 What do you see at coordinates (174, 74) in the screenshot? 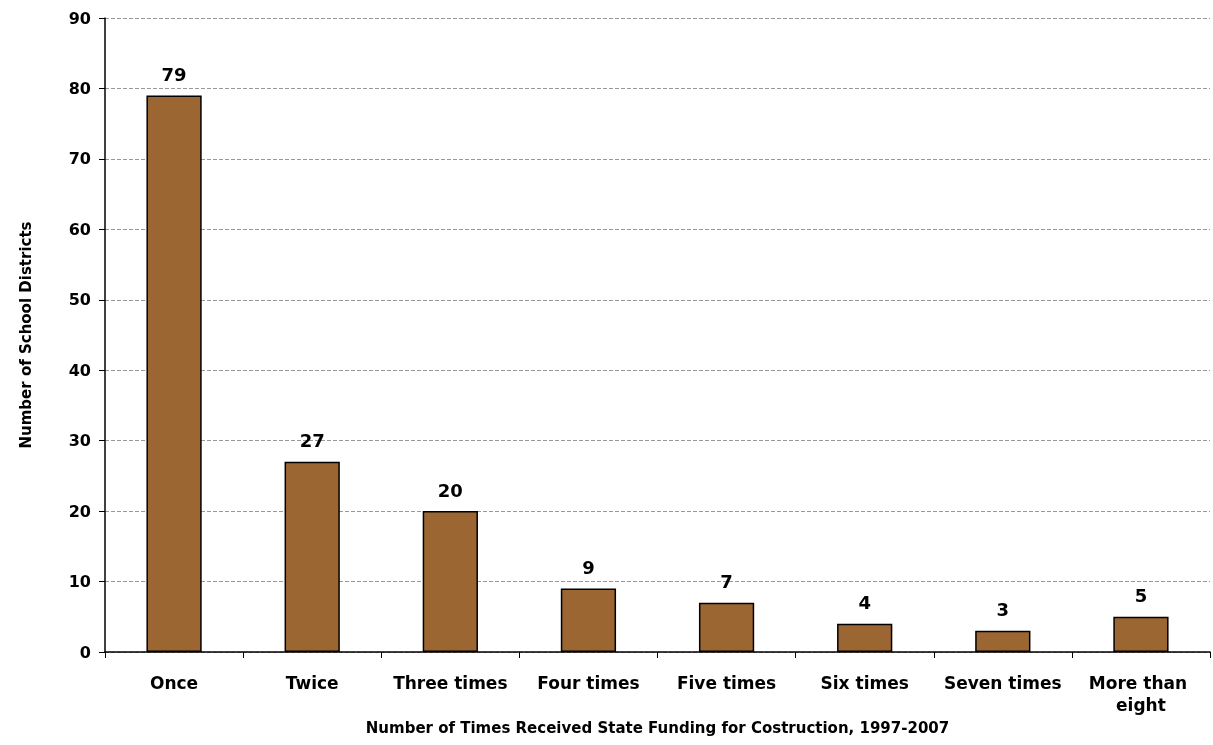
I see `data-label: 79` at bounding box center [174, 74].